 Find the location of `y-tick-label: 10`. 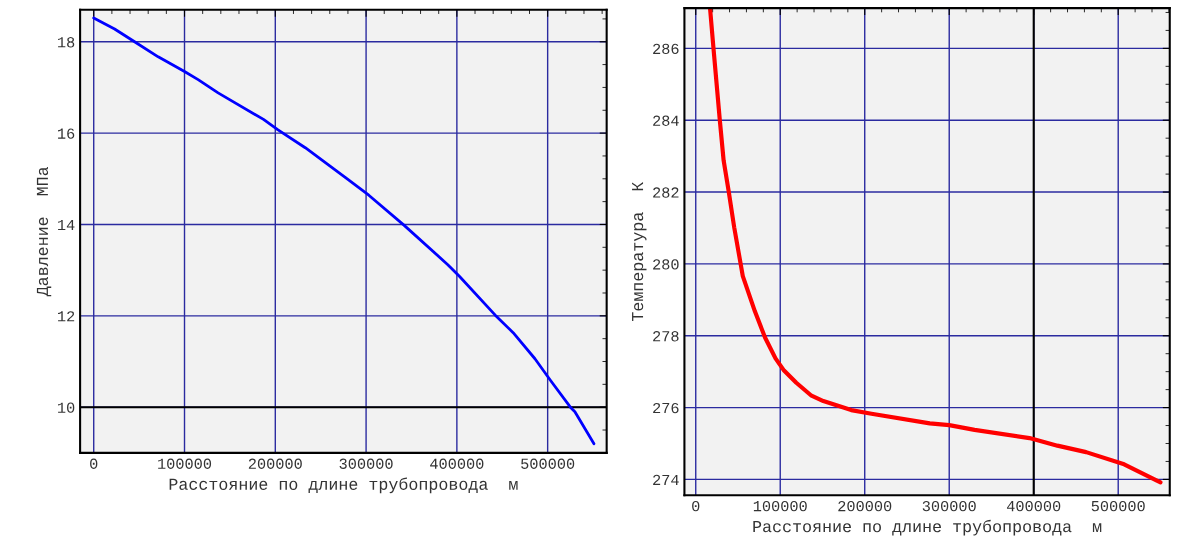

y-tick-label: 10 is located at coordinates (66, 407).